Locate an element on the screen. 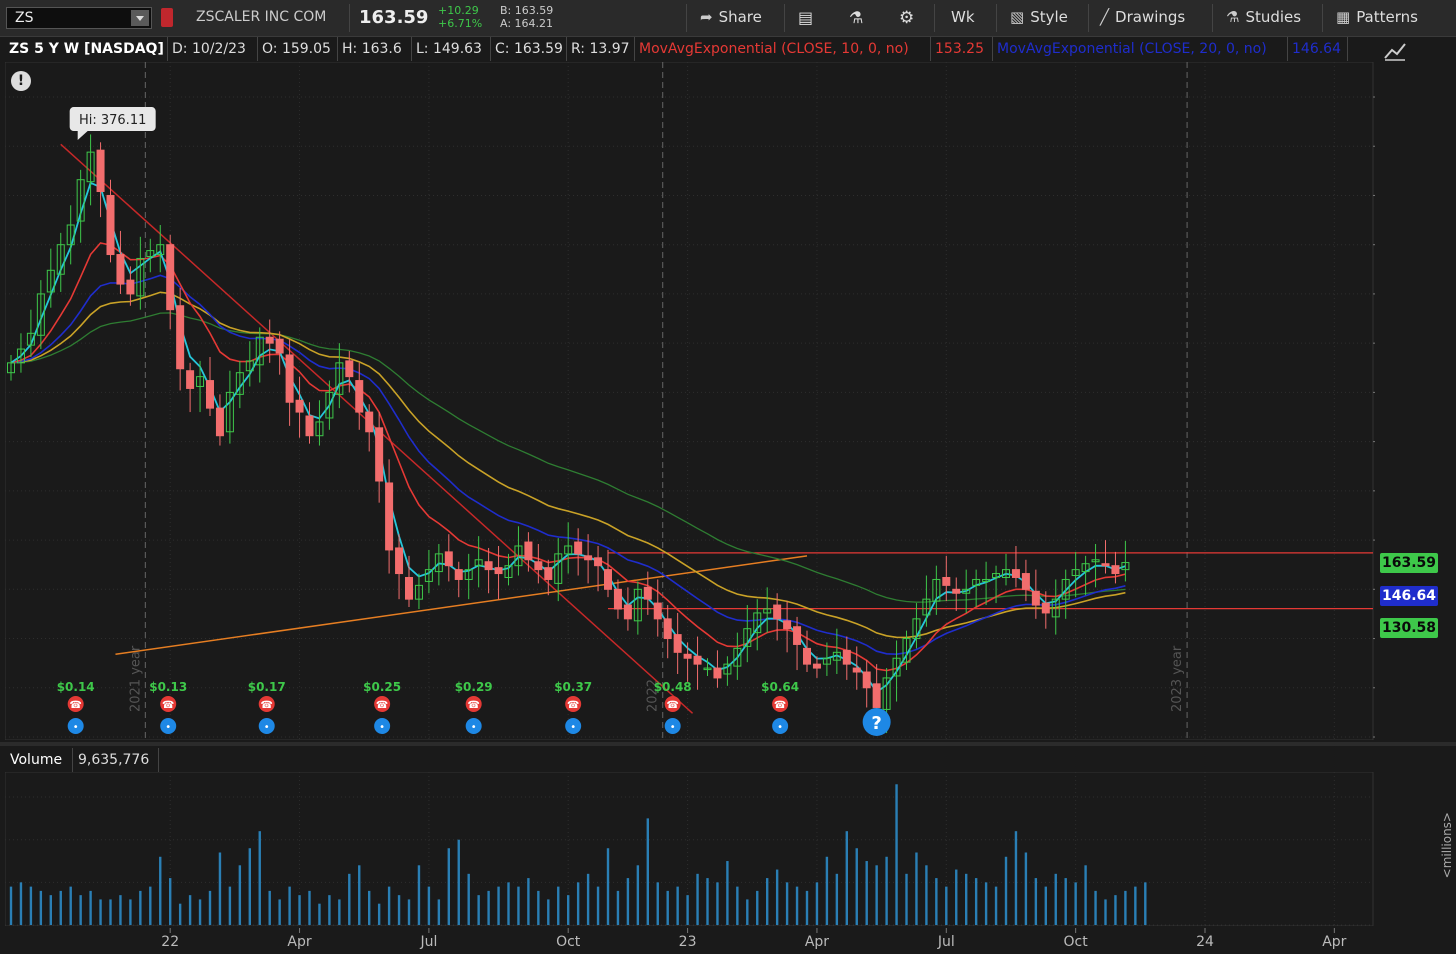 The image size is (1456, 954). change-value: +10.29 is located at coordinates (458, 10).